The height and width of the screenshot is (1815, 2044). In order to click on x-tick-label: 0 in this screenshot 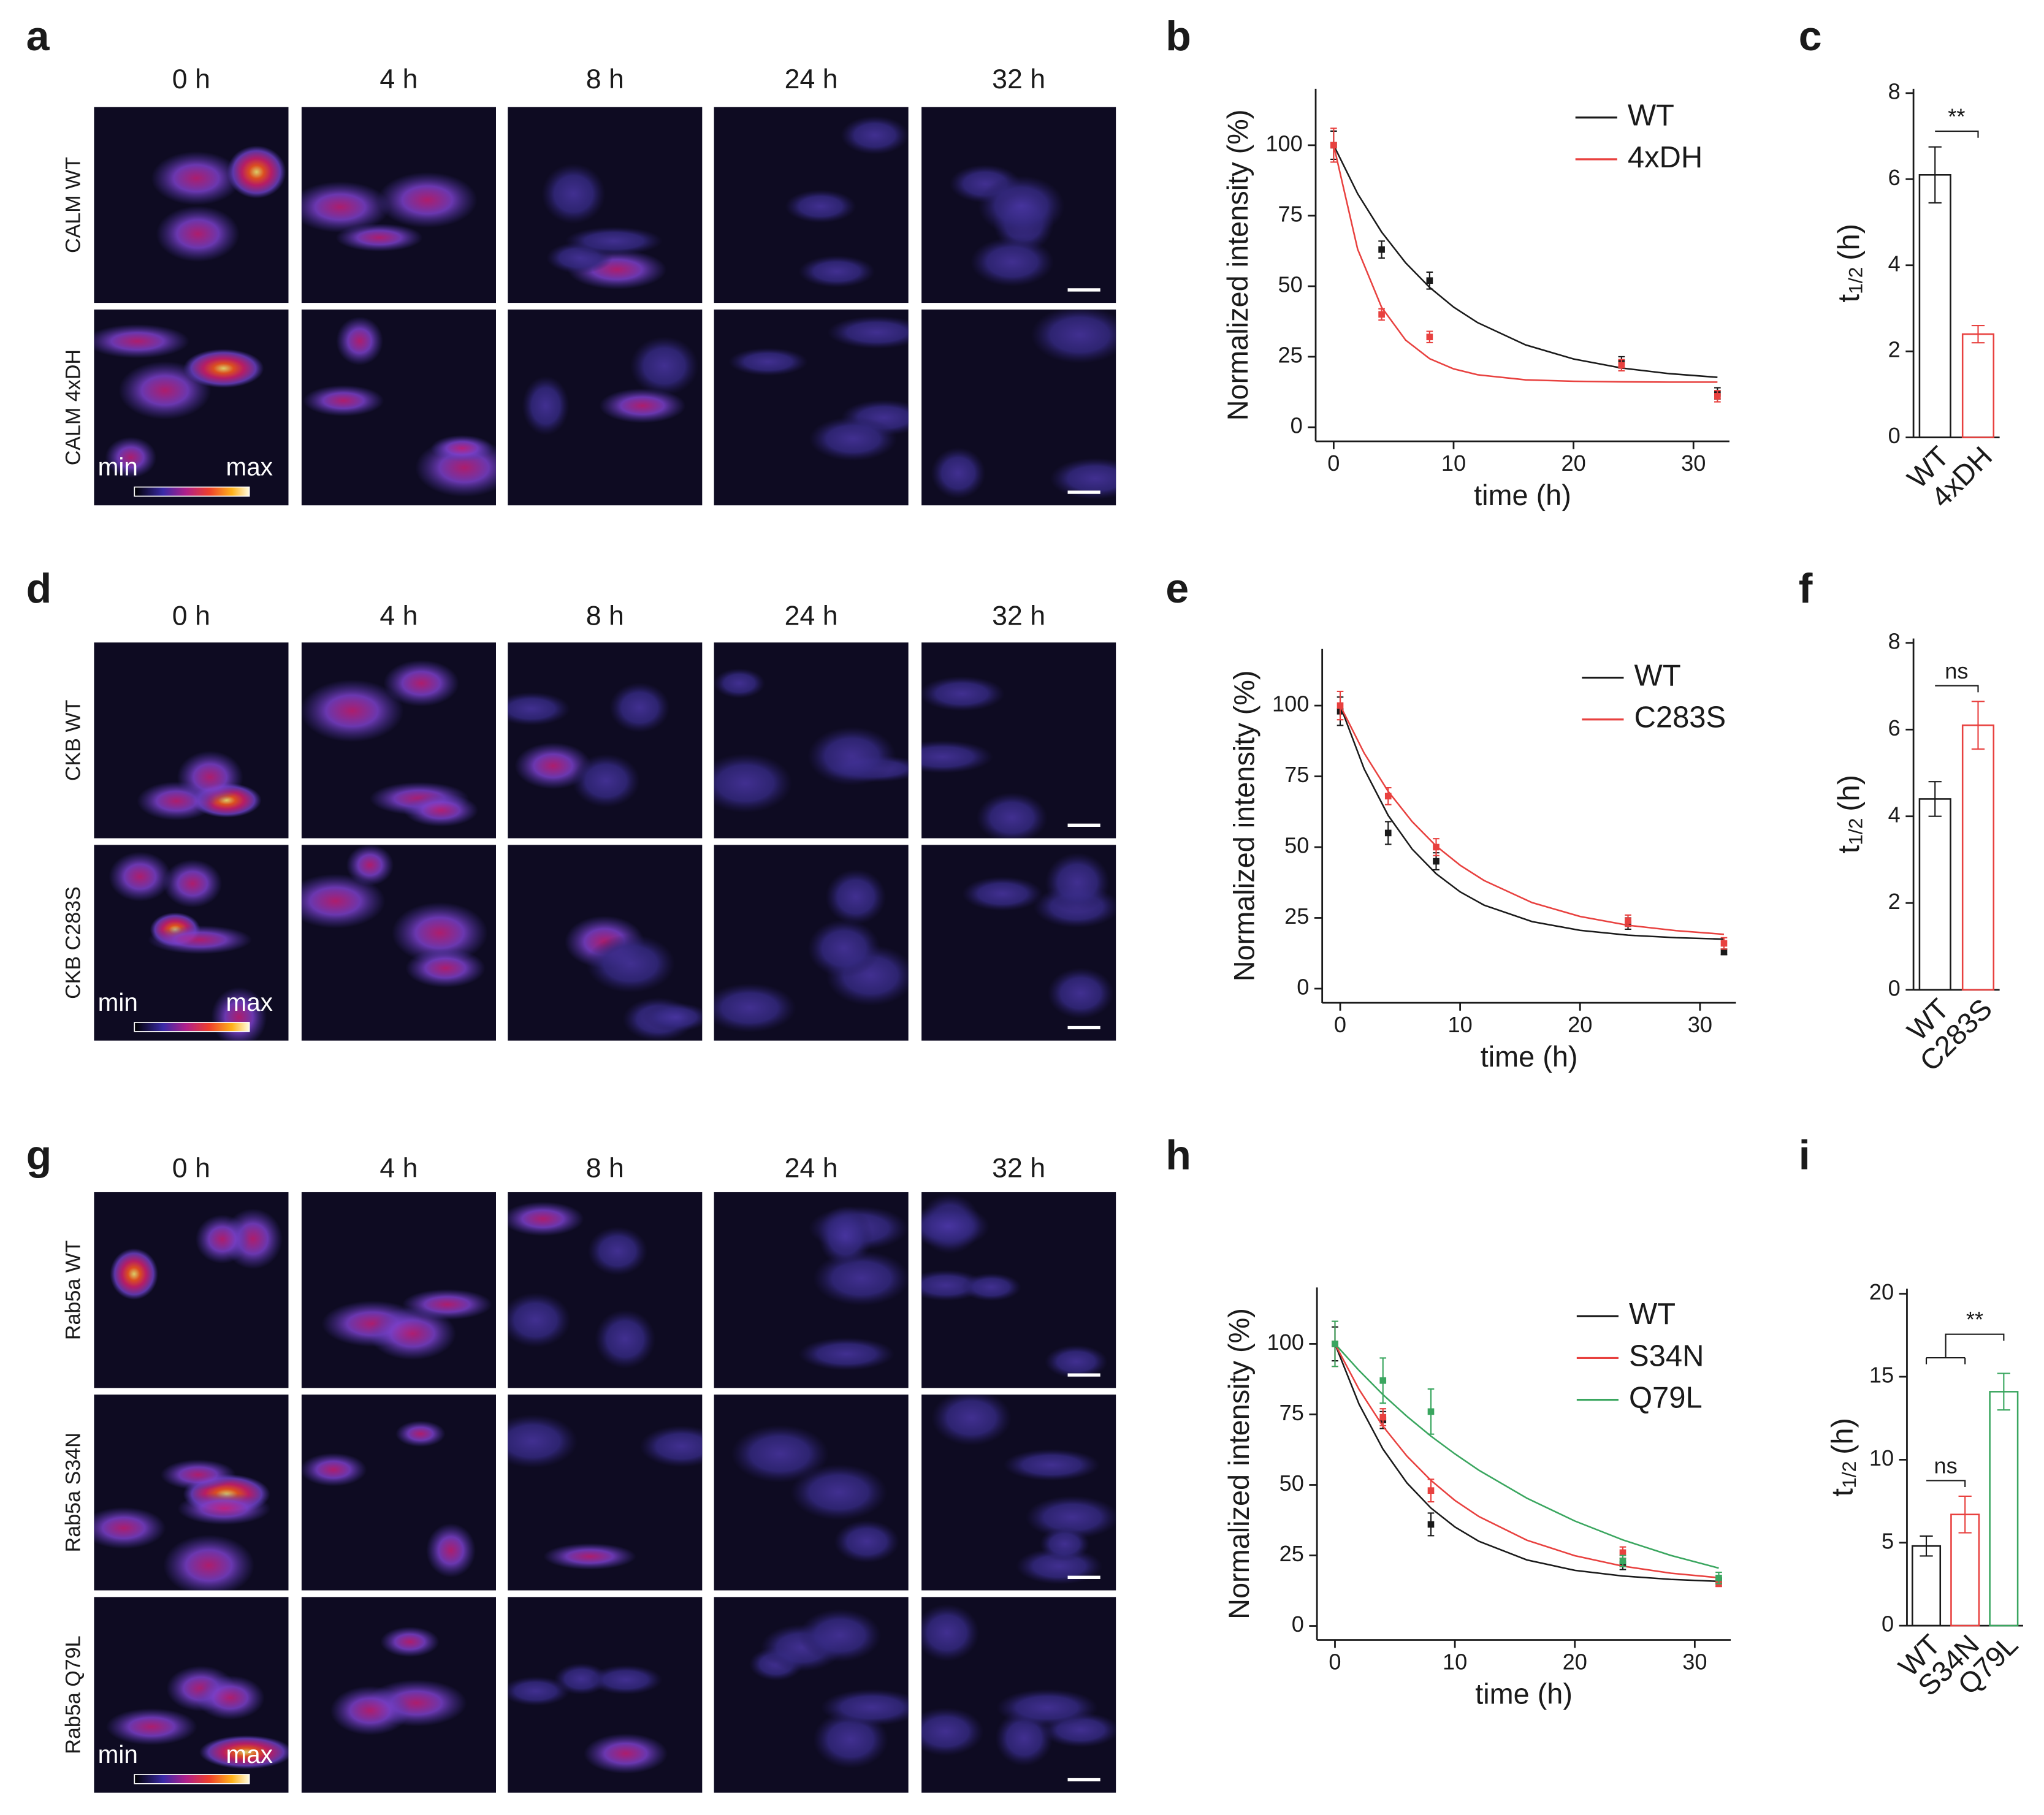, I will do `click(1333, 463)`.